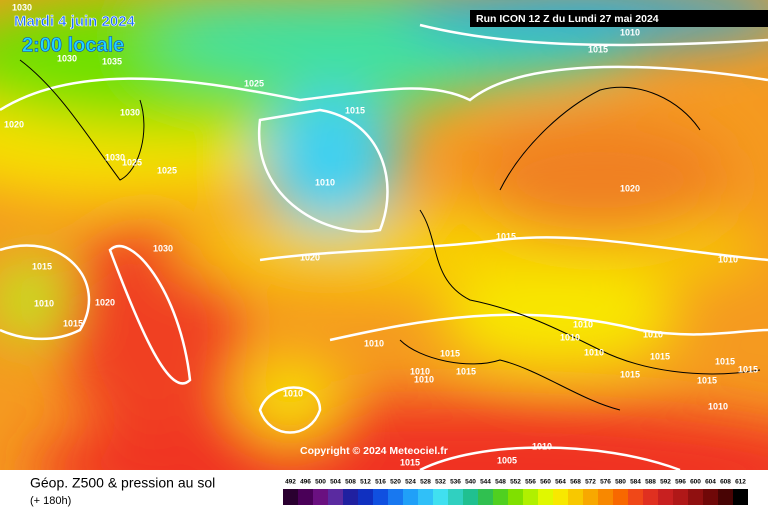 The height and width of the screenshot is (517, 768). I want to click on isobar-label: 1025, so click(254, 83).